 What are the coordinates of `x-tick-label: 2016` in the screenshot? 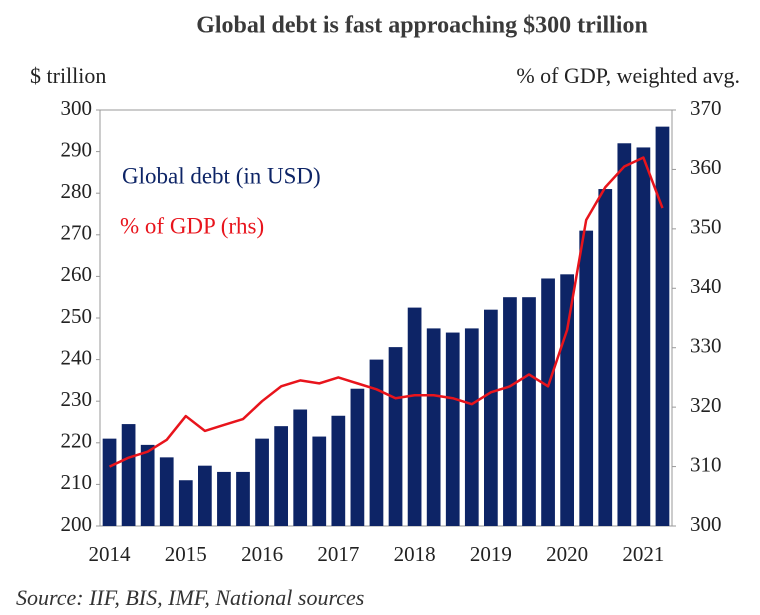 It's located at (262, 554).